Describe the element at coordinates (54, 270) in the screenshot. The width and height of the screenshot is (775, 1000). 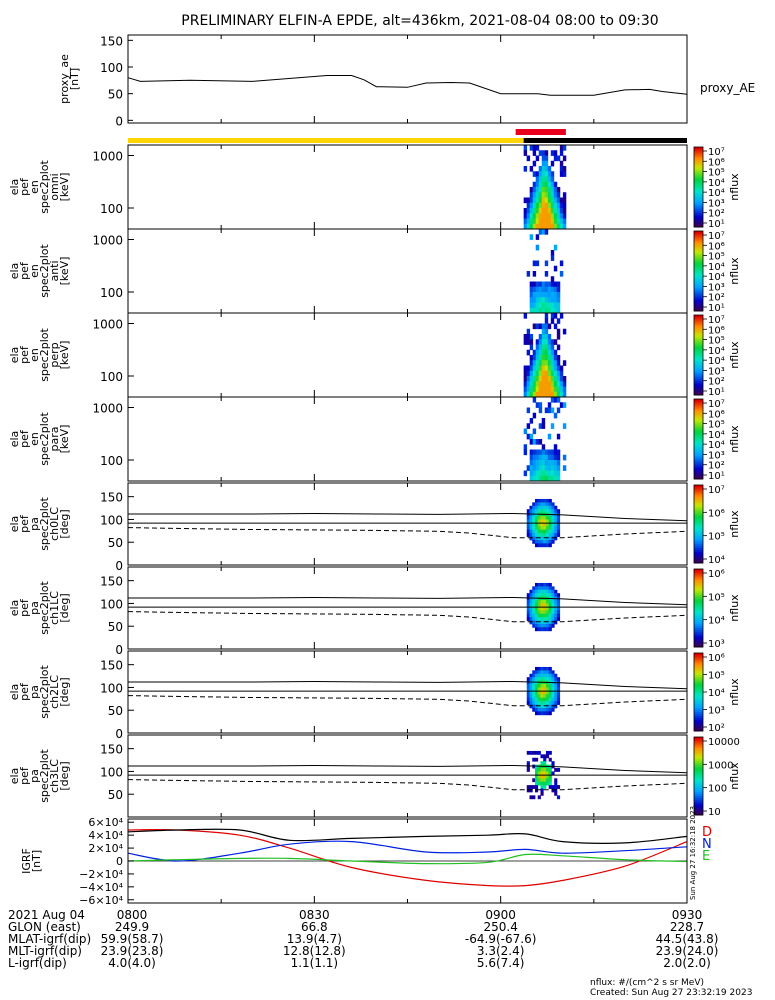
I see `y-axis-label-line: anti` at that location.